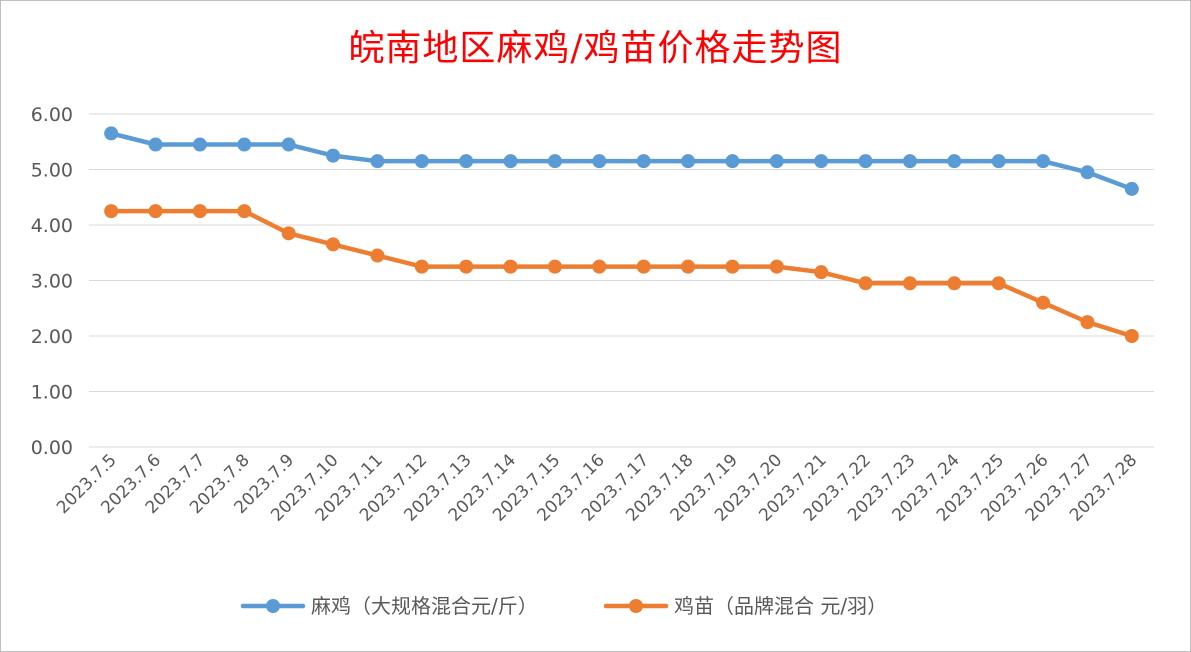 The height and width of the screenshot is (652, 1191). What do you see at coordinates (780, 606) in the screenshot?
I see `legend-label-1: 鸡苗（品牌混合 元/羽）` at bounding box center [780, 606].